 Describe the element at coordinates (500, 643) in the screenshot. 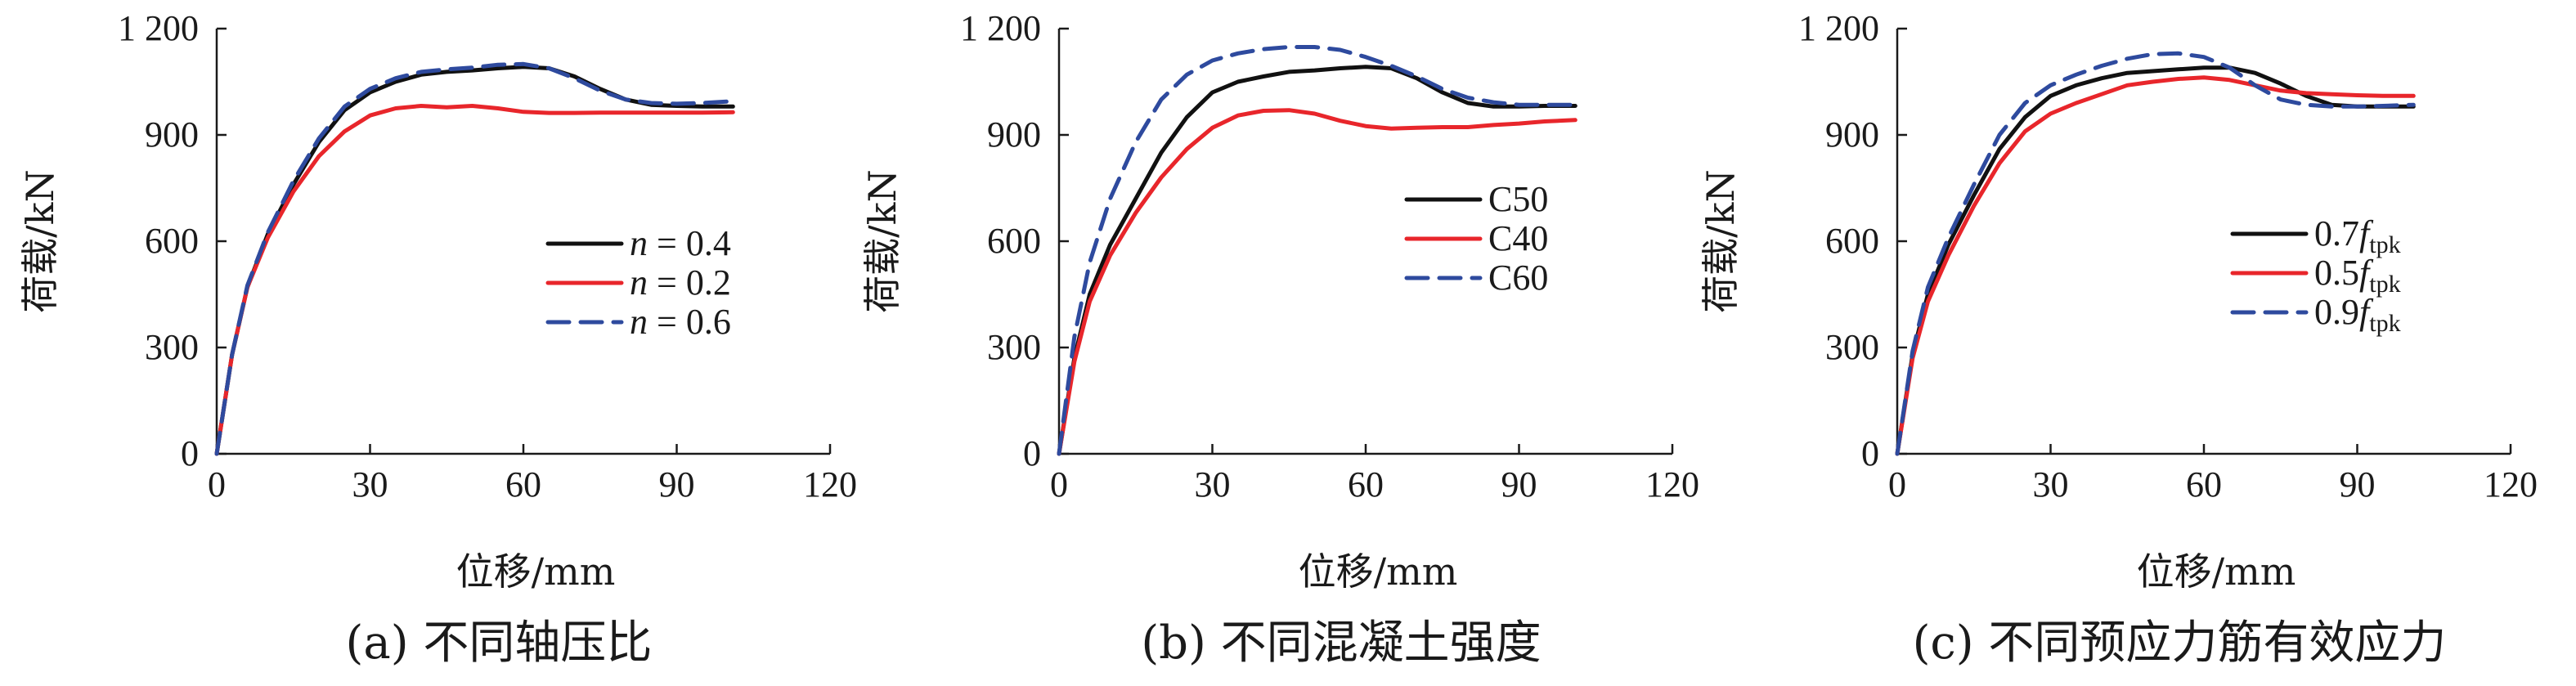

I see `panel-caption: (a) 不同轴压比` at that location.